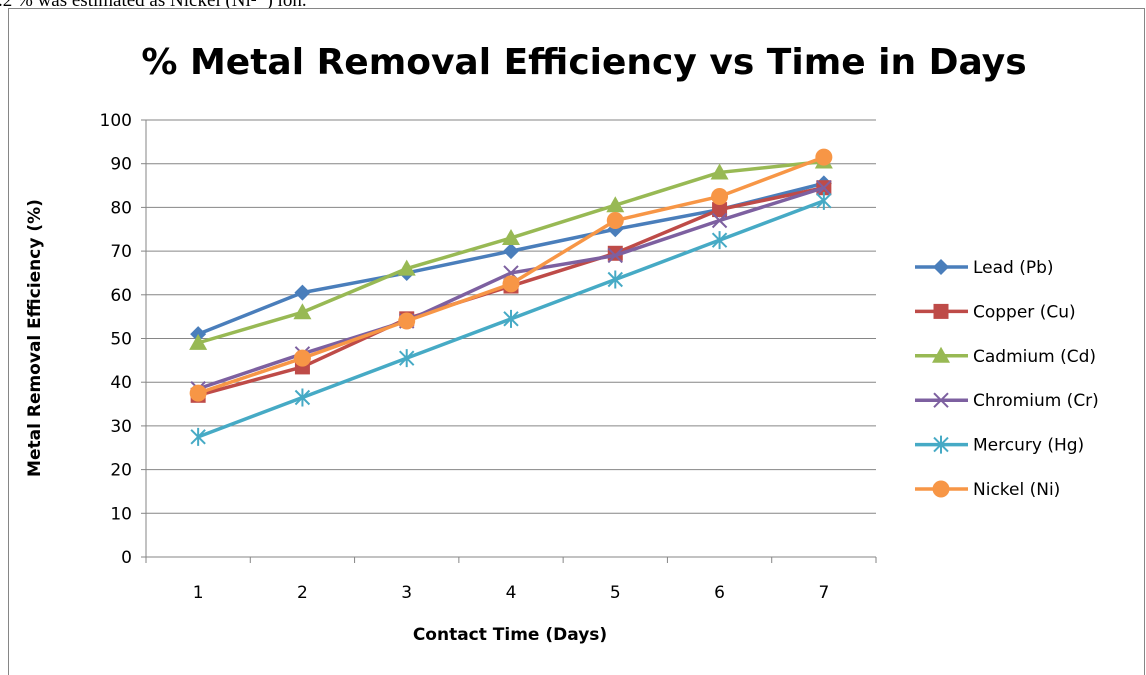  Describe the element at coordinates (121, 340) in the screenshot. I see `y-tick-label: 50` at that location.